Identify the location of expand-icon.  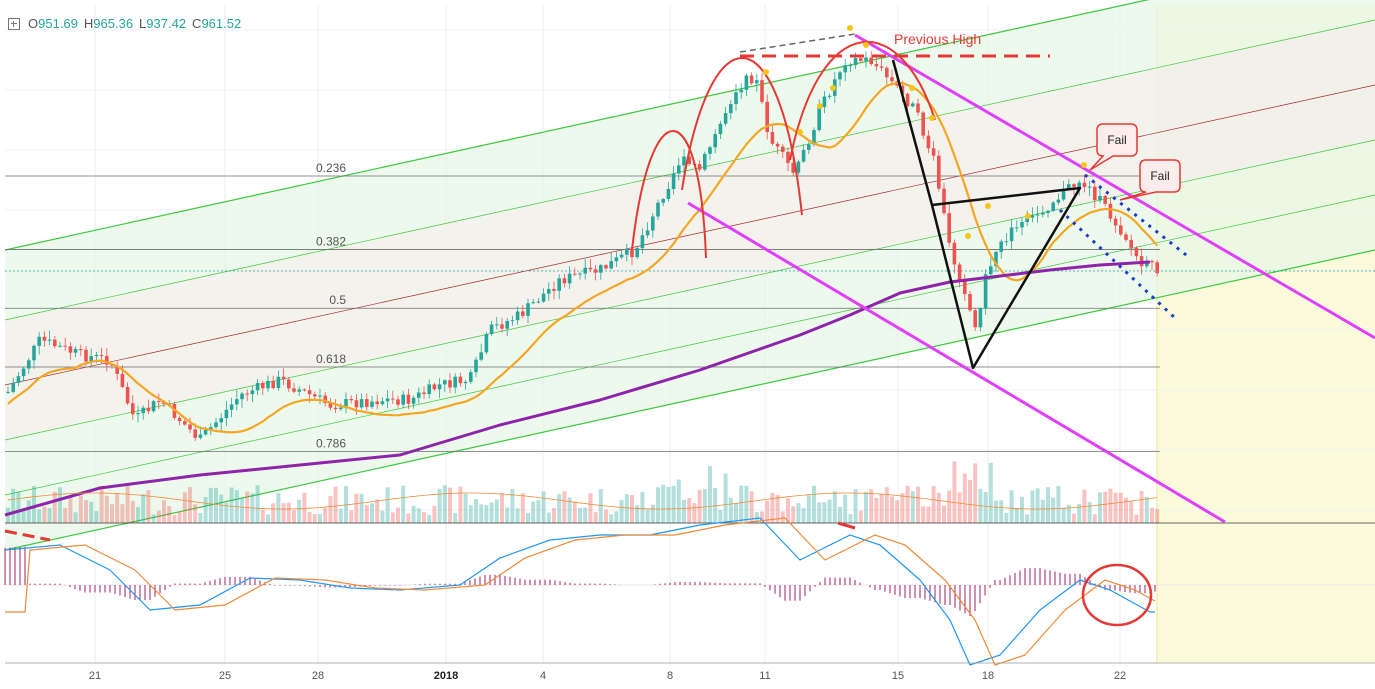
(14, 23).